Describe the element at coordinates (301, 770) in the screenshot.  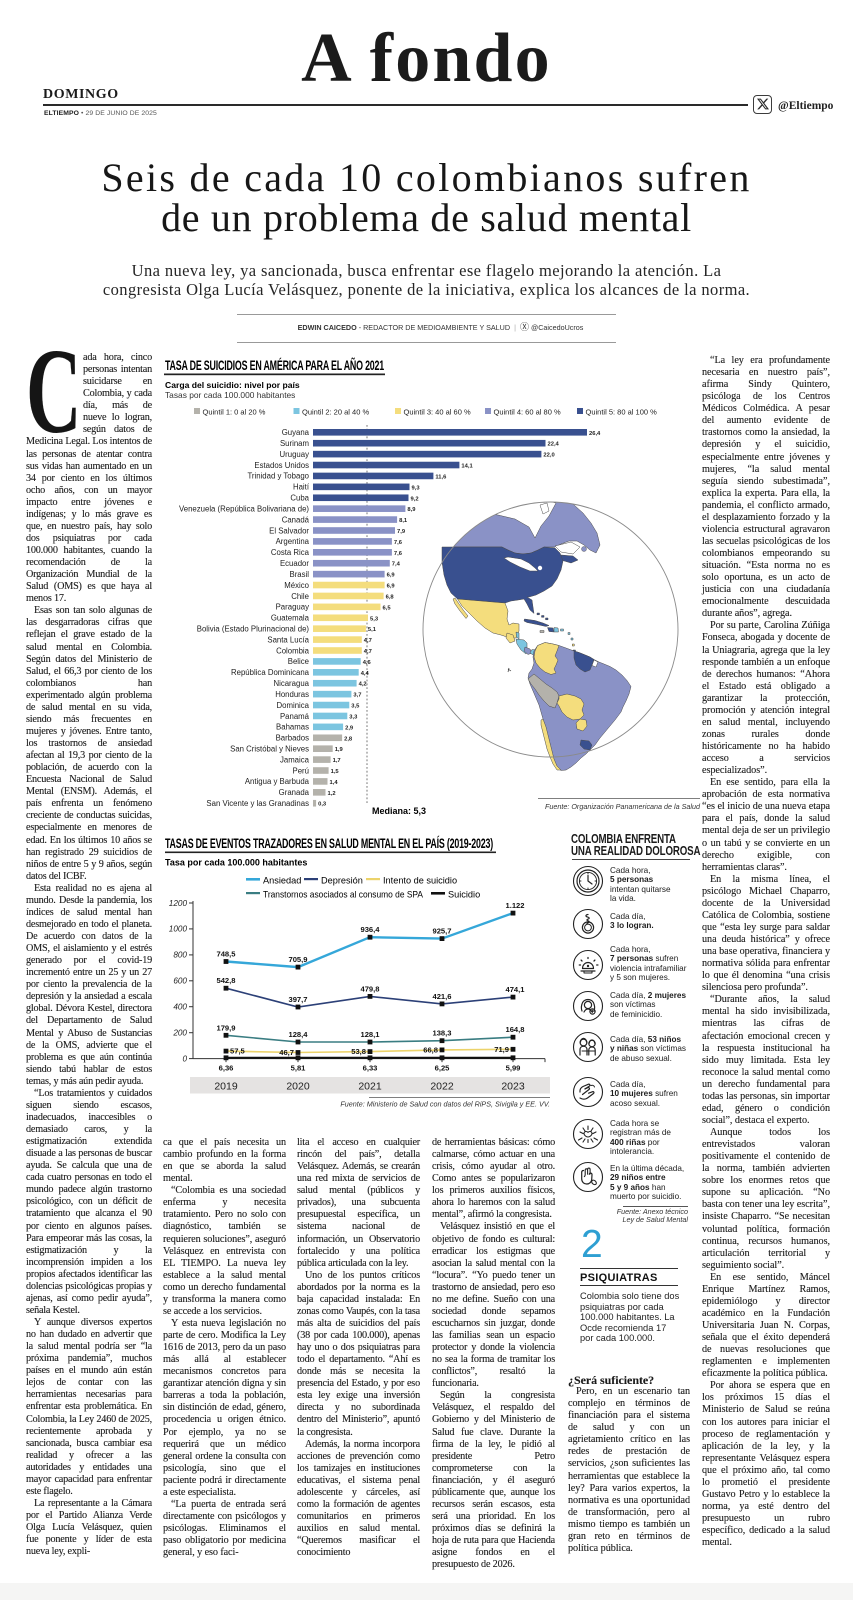
I see `svg-text: Perú` at that location.